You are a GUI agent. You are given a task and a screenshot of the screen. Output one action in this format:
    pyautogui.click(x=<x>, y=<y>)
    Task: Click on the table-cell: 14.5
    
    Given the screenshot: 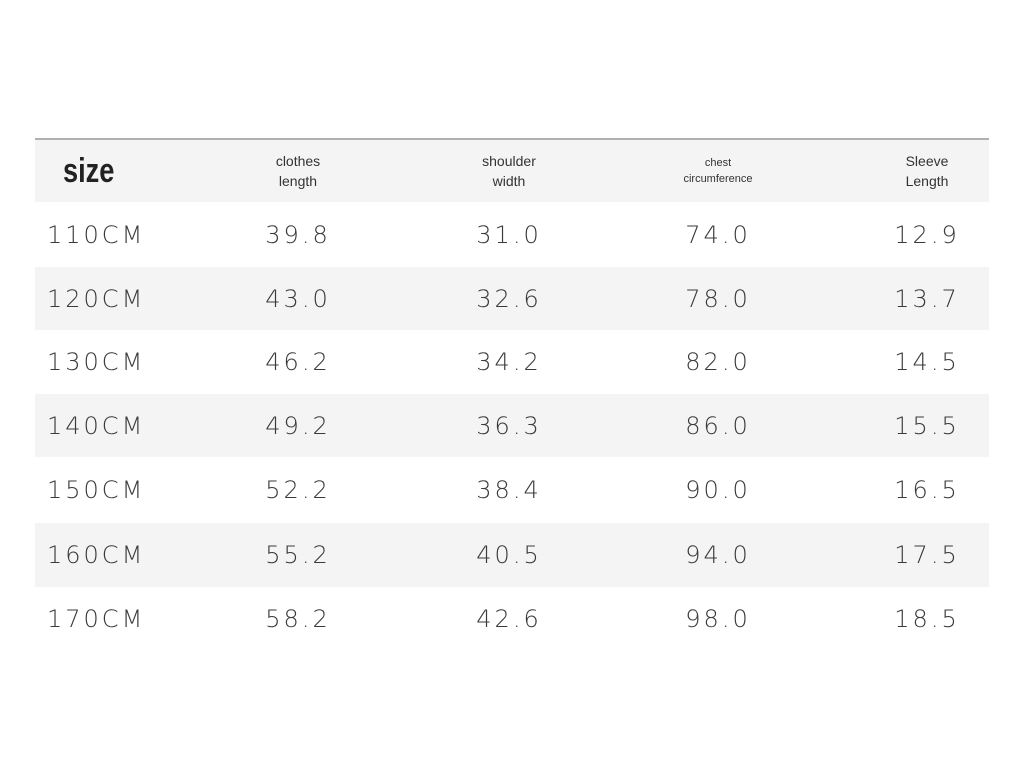 What is the action you would take?
    pyautogui.click(x=926, y=362)
    